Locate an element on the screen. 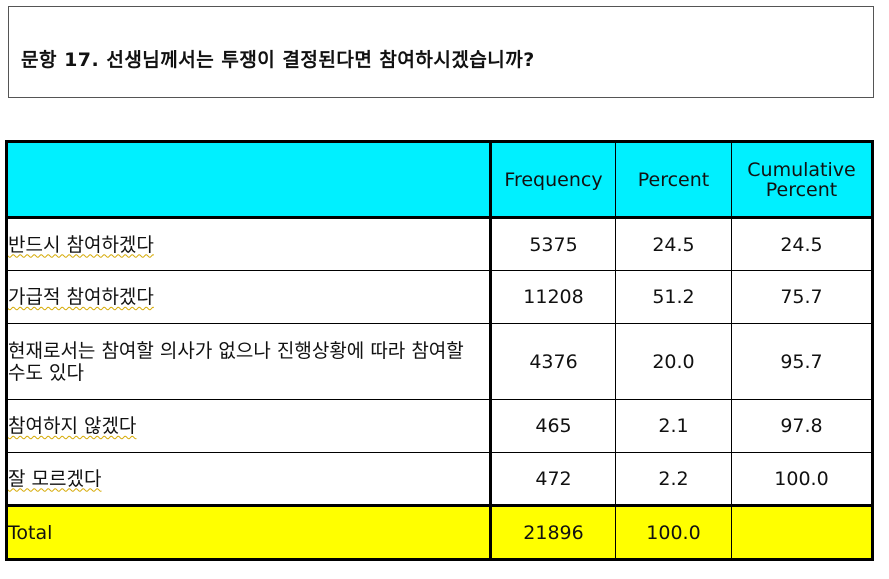  row-cumulative: 100.0 is located at coordinates (802, 479).